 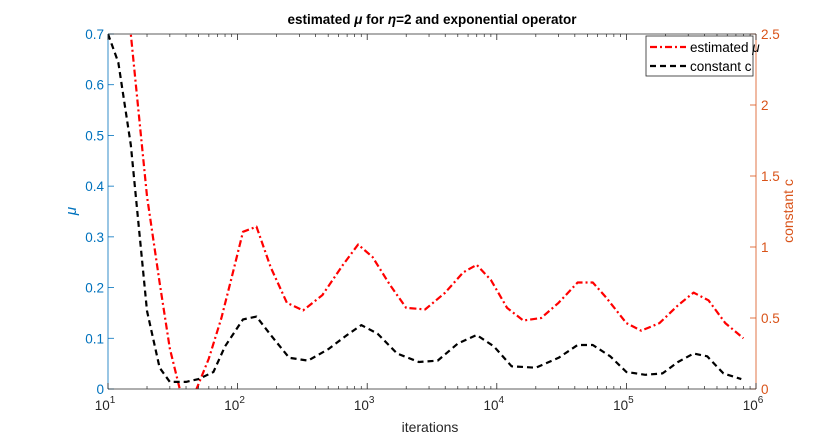 What do you see at coordinates (94, 338) in the screenshot?
I see `left-y-tick-label: 0.1` at bounding box center [94, 338].